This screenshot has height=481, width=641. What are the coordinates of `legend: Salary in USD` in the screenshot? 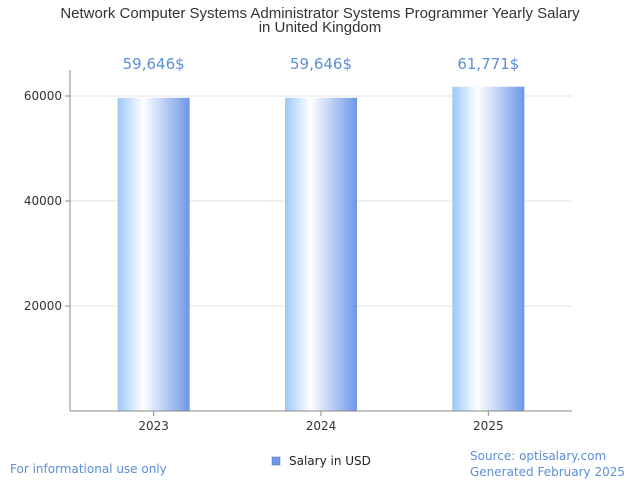 It's located at (321, 461).